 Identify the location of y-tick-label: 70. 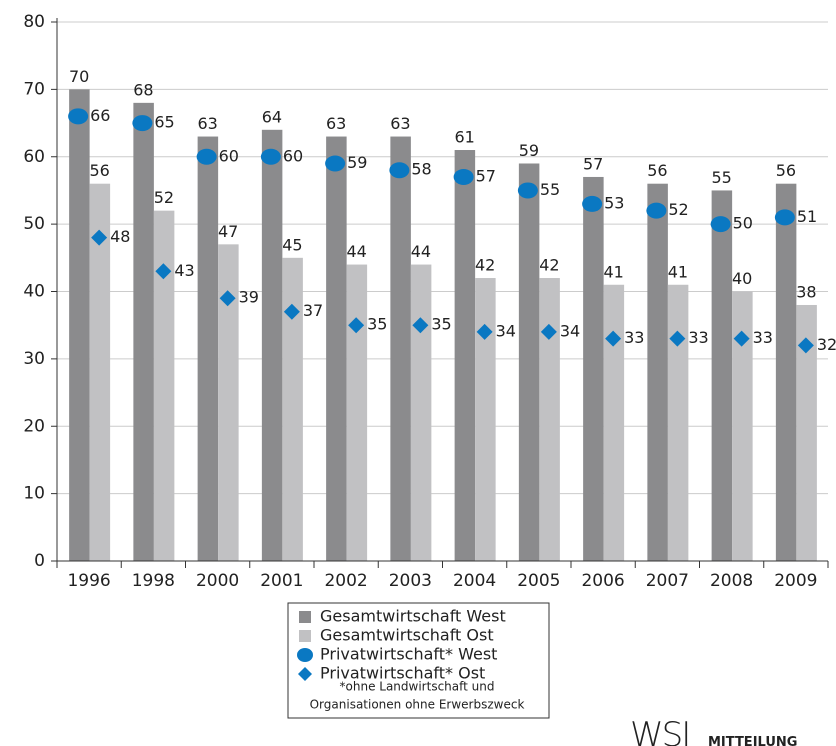
(34, 89).